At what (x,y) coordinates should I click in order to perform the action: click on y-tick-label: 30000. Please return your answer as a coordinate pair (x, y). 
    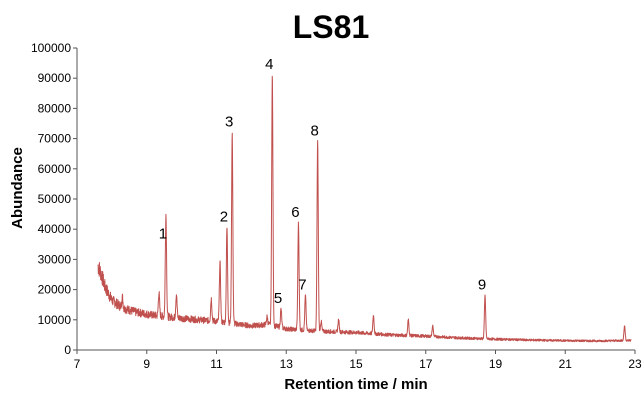
    Looking at the image, I should click on (55, 259).